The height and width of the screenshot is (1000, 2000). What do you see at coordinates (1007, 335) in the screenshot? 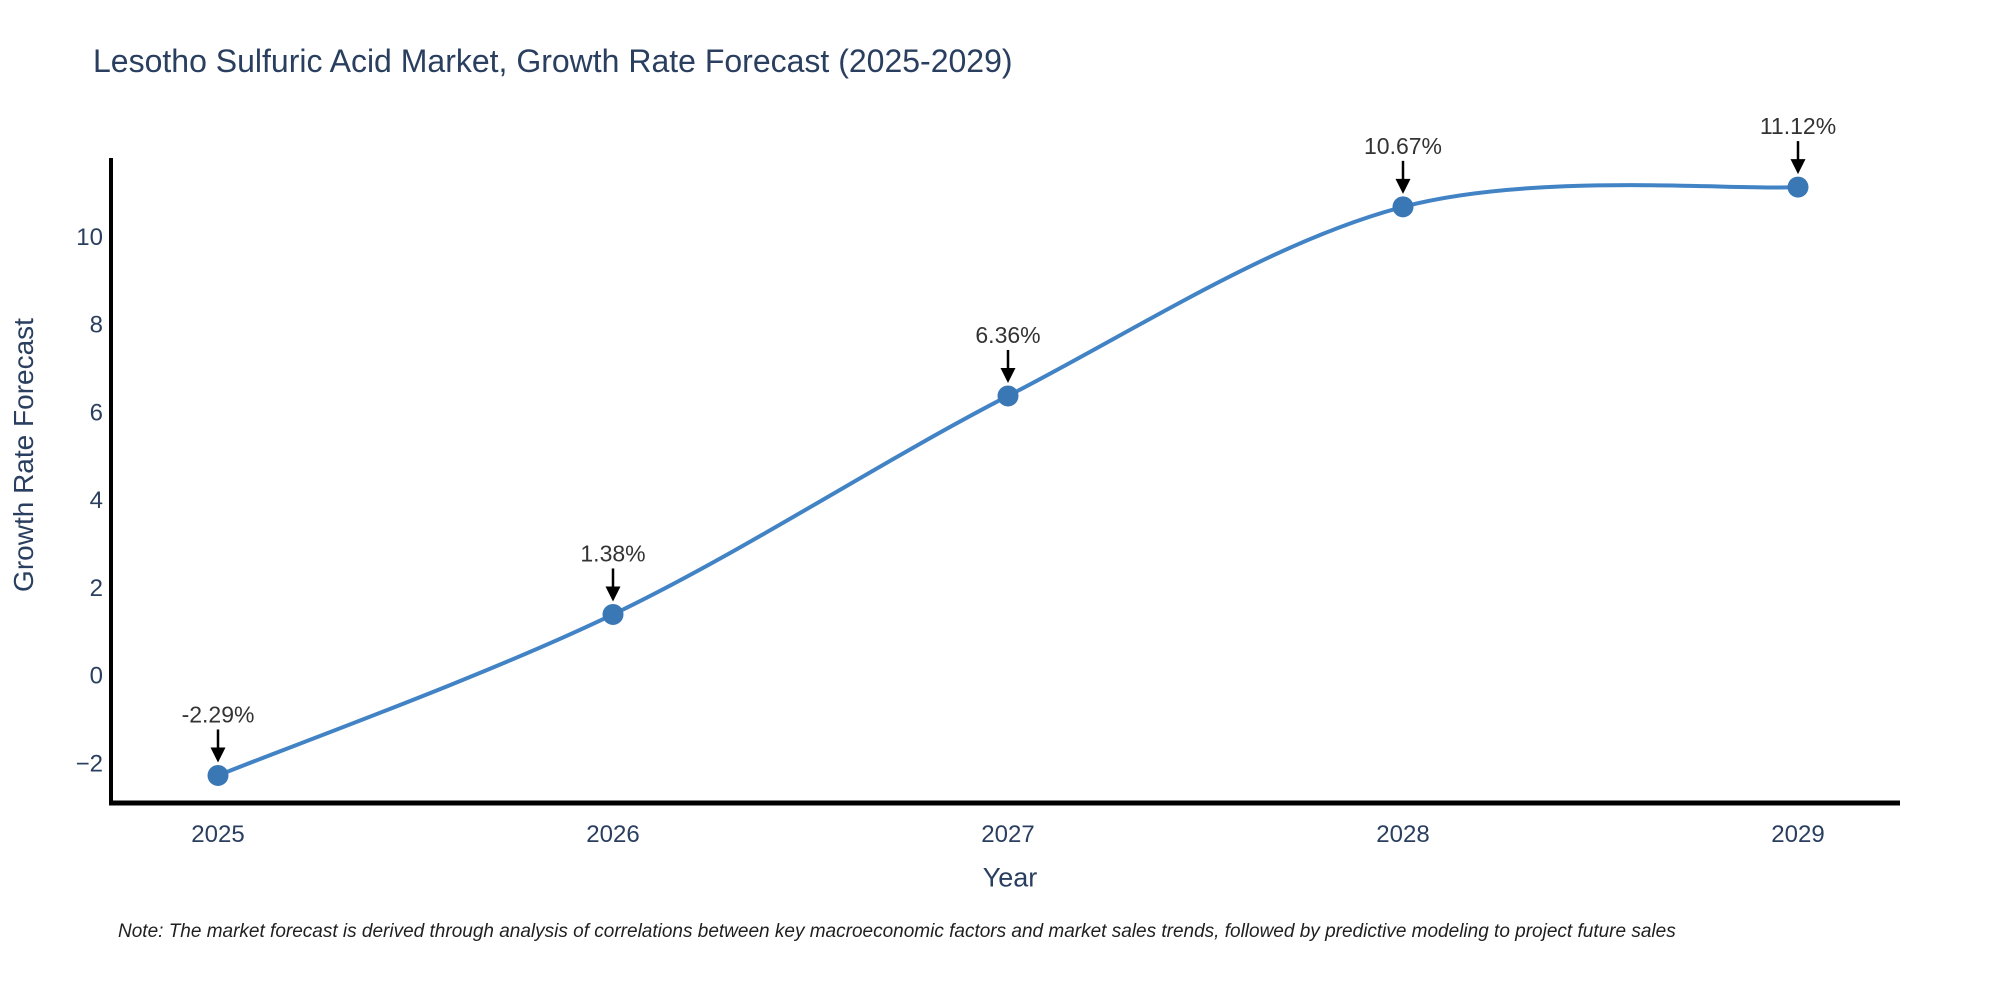
I see `data-point-label: 6.36%` at bounding box center [1007, 335].